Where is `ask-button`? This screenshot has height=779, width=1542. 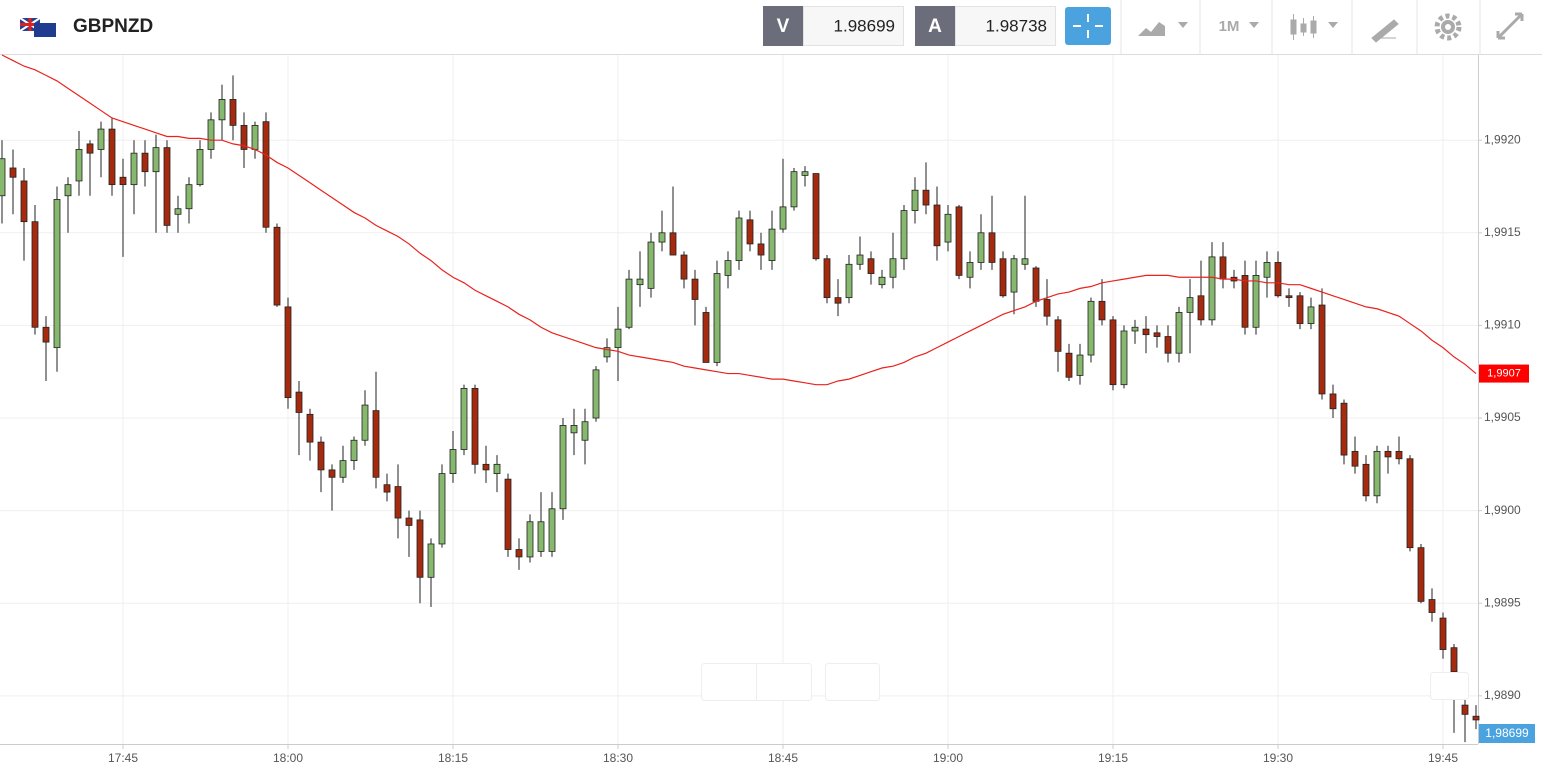
ask-button is located at coordinates (935, 26).